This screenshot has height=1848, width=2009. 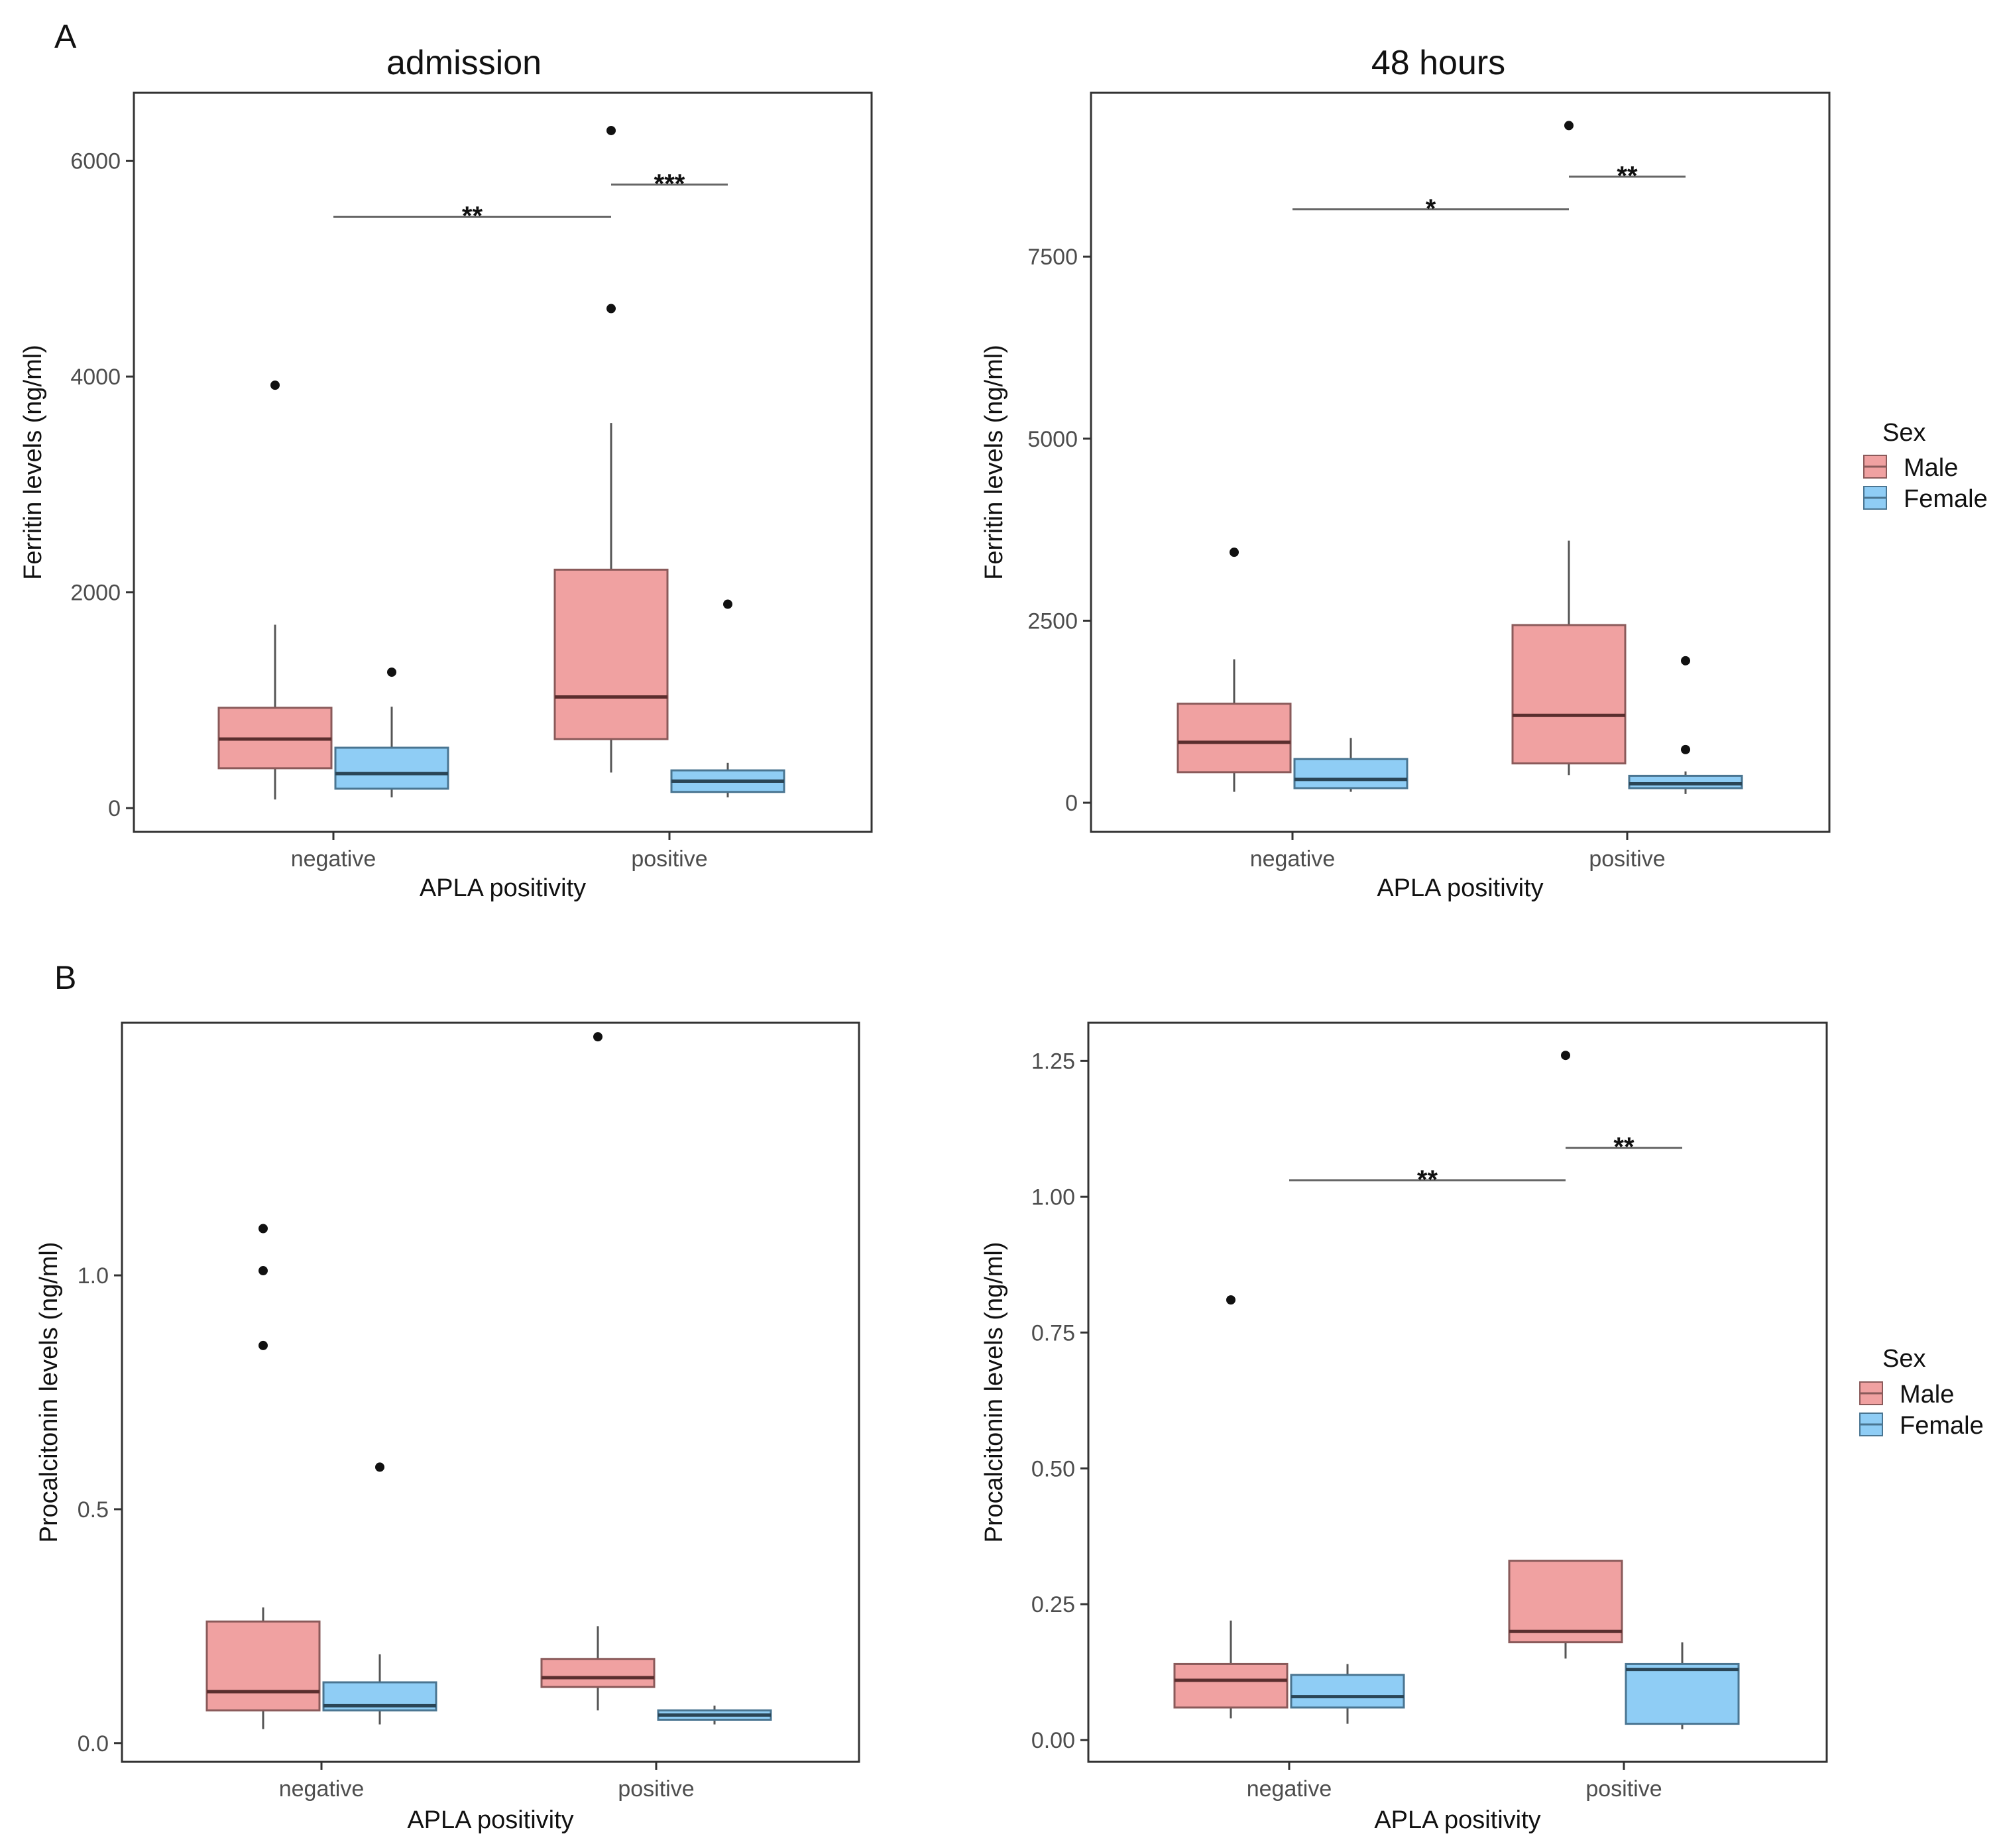 I want to click on panel-title: admission, so click(x=464, y=63).